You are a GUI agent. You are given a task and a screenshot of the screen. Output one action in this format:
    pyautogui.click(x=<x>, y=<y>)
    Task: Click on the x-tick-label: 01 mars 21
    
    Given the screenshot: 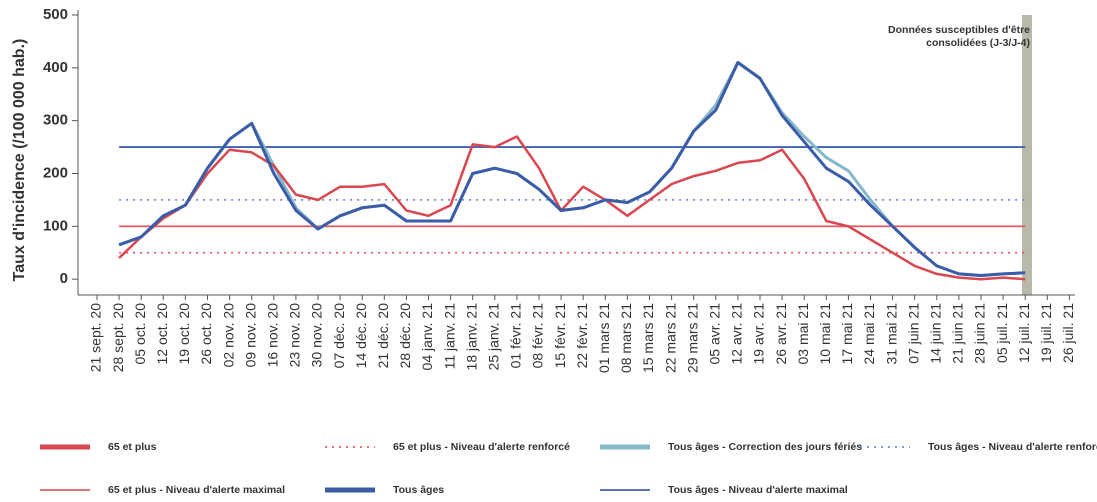 What is the action you would take?
    pyautogui.click(x=604, y=338)
    